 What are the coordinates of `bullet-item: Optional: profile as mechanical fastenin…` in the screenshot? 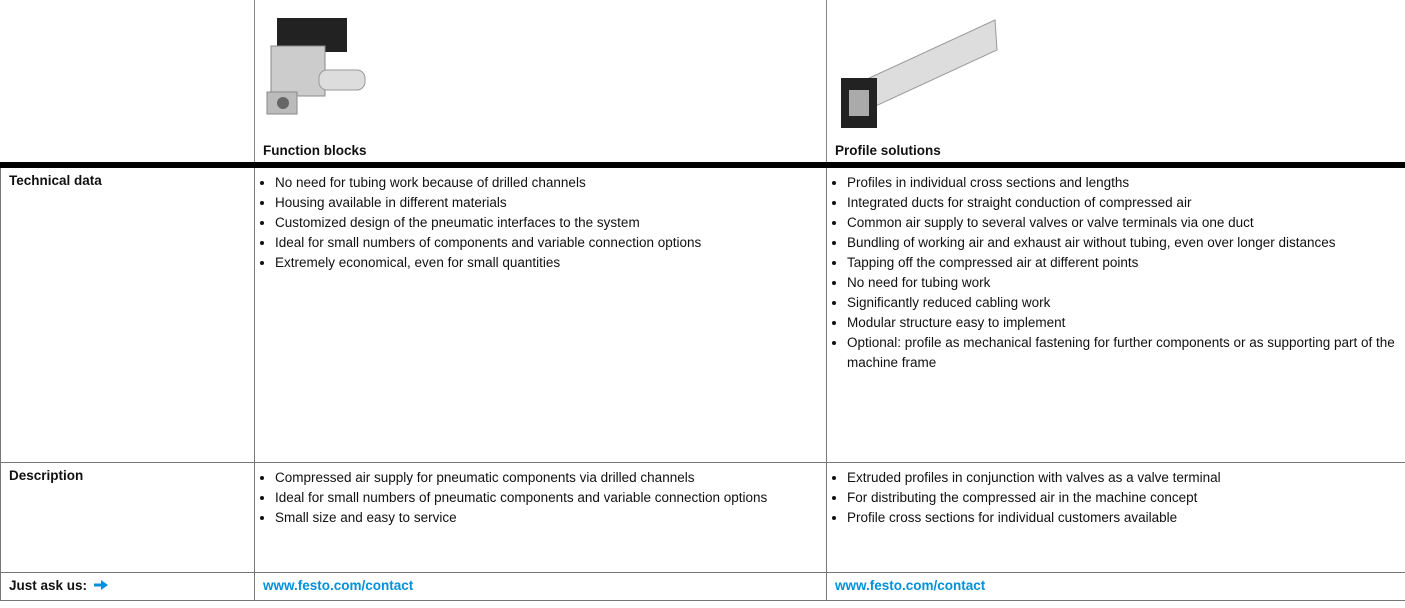 It's located at (1122, 353).